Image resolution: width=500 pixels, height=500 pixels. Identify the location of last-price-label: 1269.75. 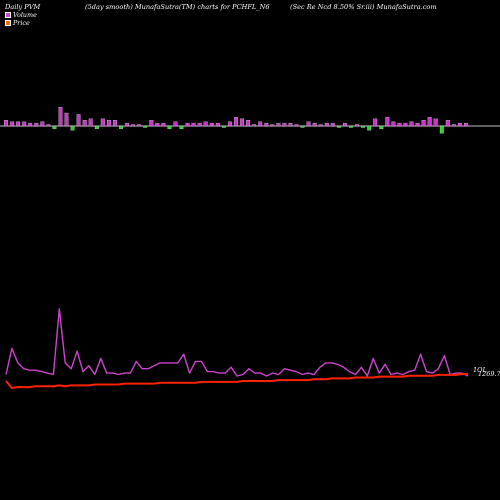
(489, 374).